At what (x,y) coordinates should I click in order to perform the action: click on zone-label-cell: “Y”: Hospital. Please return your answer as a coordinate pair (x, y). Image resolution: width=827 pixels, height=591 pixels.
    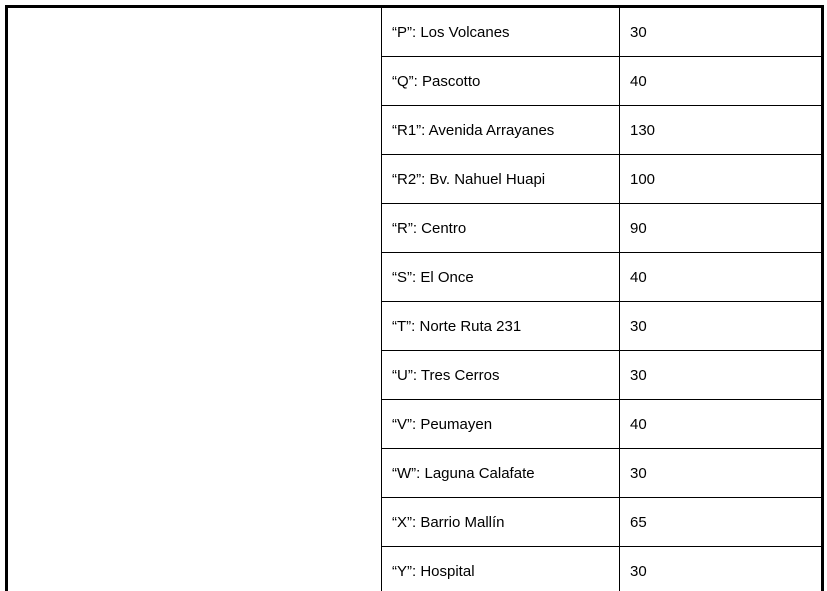
    Looking at the image, I should click on (500, 568).